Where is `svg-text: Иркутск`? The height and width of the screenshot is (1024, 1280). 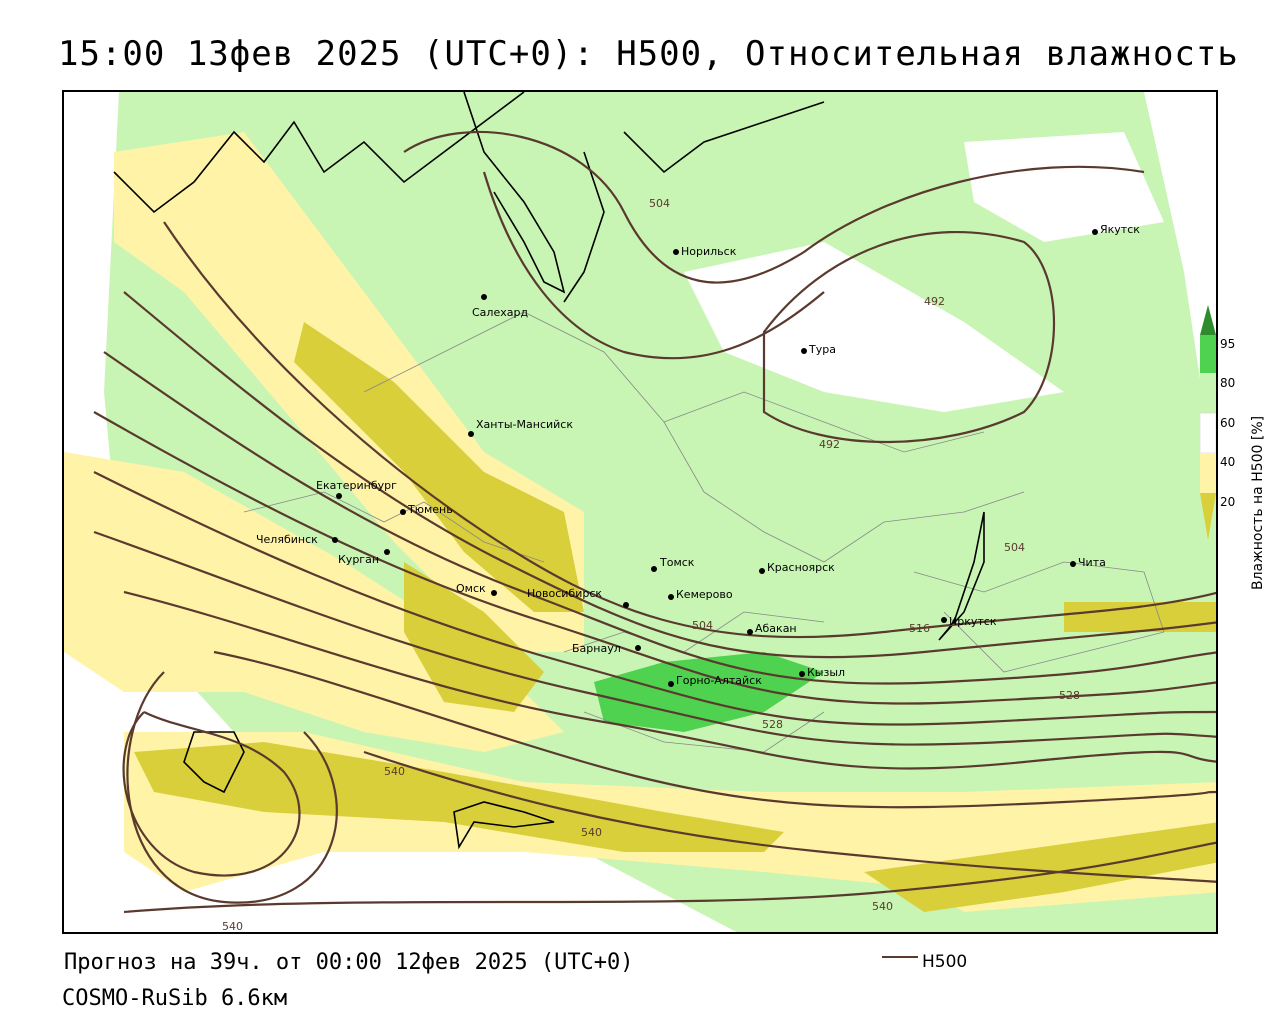
svg-text: Иркутск is located at coordinates (973, 621).